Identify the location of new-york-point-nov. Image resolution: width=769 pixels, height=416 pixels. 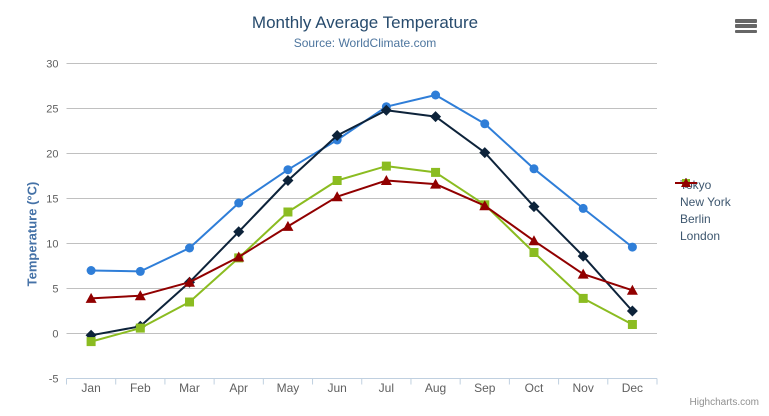
(583, 256).